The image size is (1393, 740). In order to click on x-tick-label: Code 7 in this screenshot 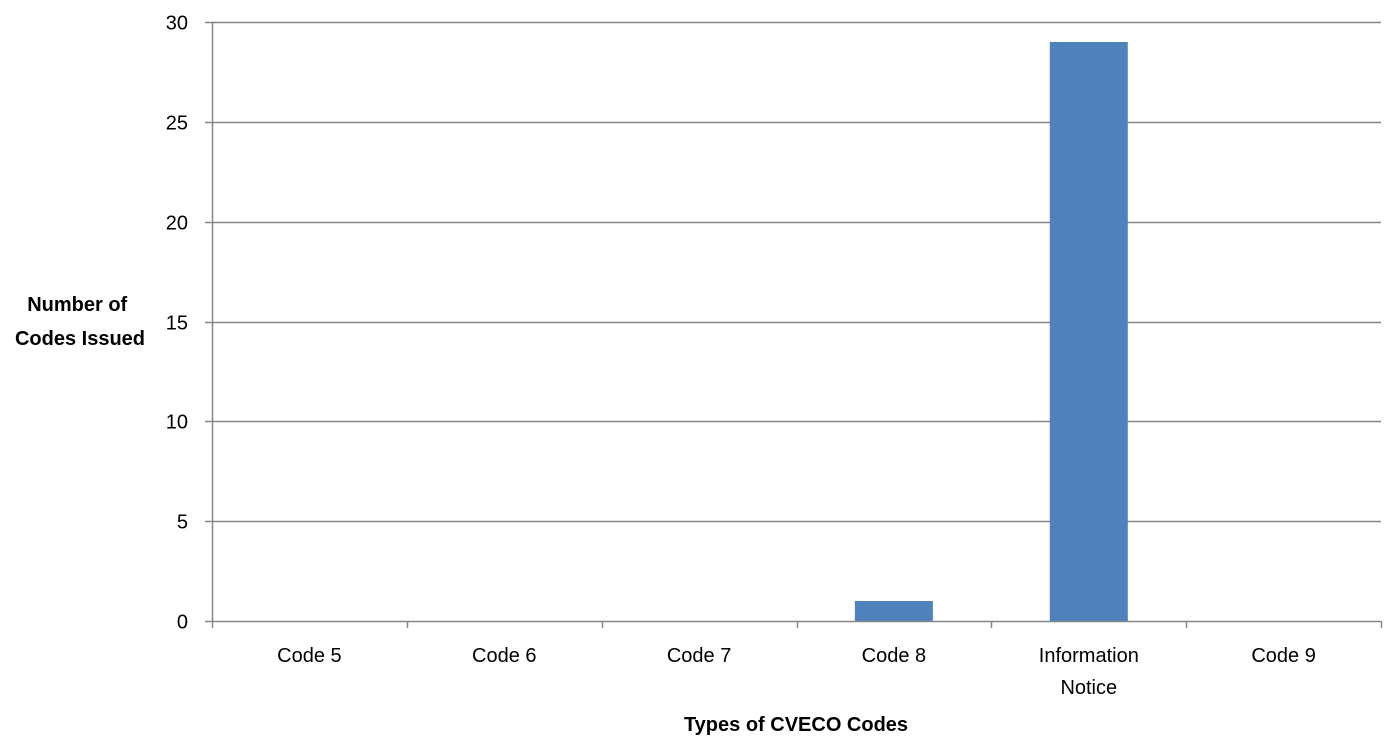, I will do `click(699, 656)`.